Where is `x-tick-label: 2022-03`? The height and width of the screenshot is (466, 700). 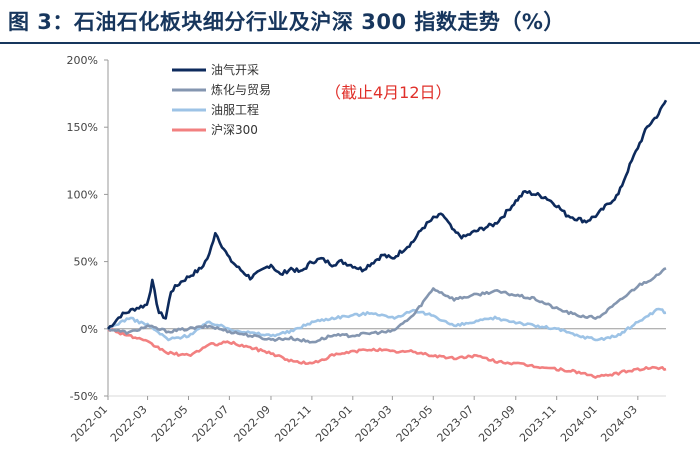 x-tick-label: 2022-03 is located at coordinates (129, 424).